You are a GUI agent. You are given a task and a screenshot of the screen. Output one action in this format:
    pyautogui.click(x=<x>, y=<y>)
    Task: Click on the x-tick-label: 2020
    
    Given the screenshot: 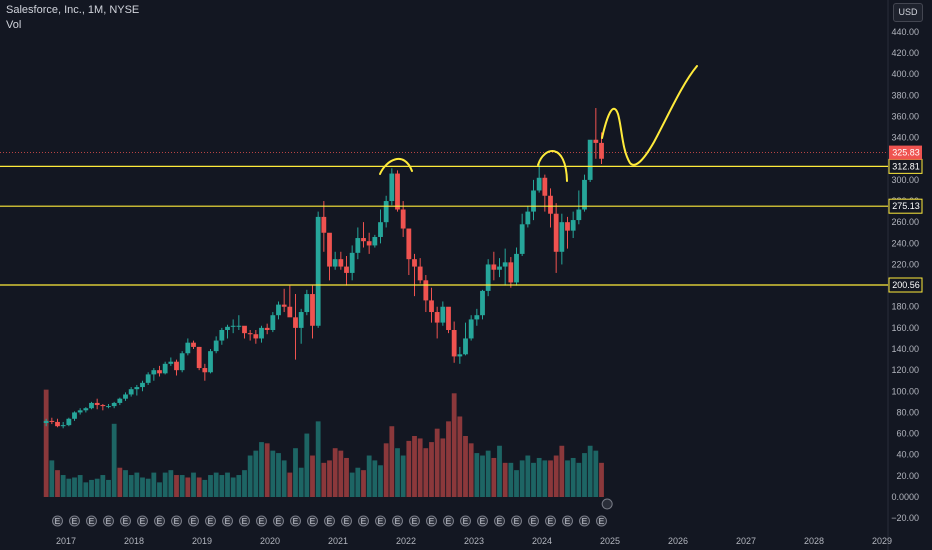 What is the action you would take?
    pyautogui.click(x=270, y=541)
    